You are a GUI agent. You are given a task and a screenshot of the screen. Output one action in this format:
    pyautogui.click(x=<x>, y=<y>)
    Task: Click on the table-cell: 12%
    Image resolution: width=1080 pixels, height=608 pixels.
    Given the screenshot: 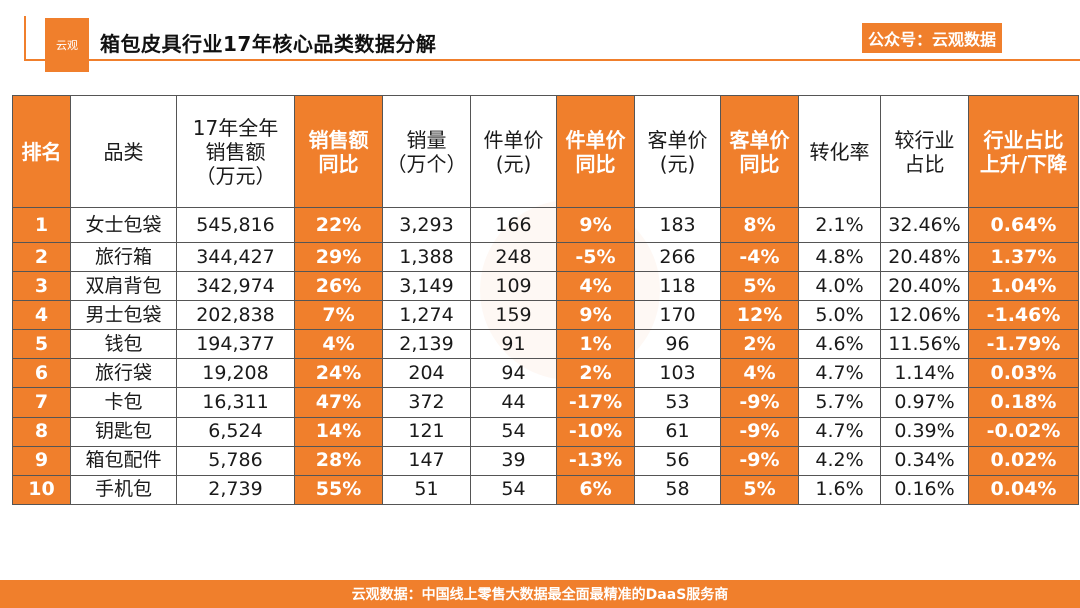 What is the action you would take?
    pyautogui.click(x=759, y=315)
    